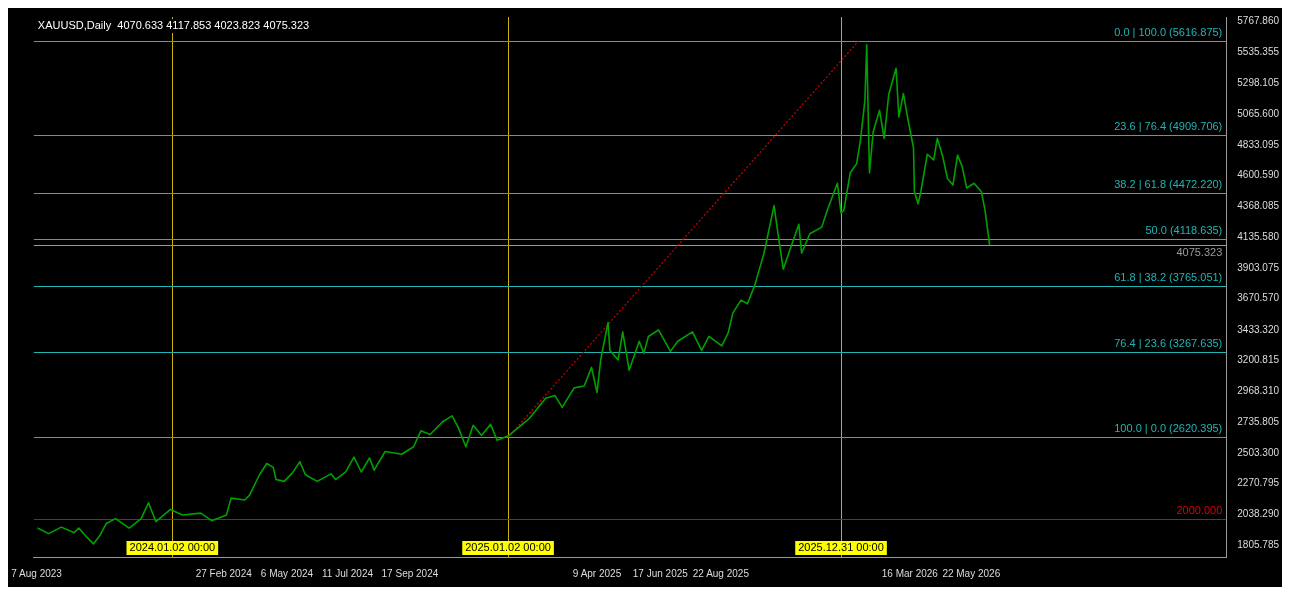 This screenshot has height=595, width=1290. Describe the element at coordinates (1258, 267) in the screenshot. I see `y-tick-label: 3903.075` at that location.